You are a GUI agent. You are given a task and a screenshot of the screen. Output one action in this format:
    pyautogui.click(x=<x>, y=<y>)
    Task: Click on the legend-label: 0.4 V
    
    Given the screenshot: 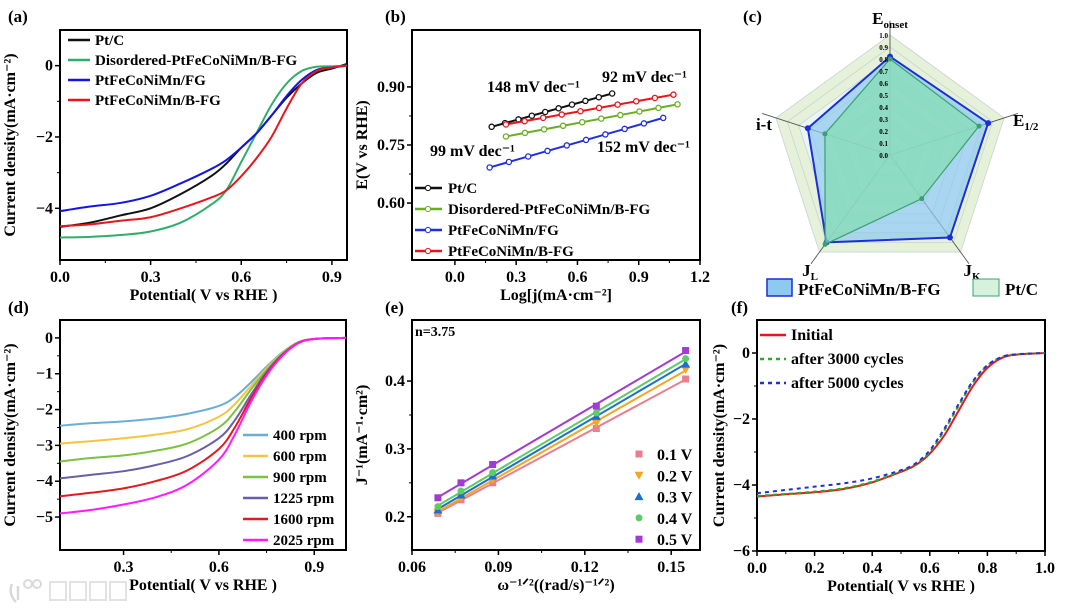 What is the action you would take?
    pyautogui.click(x=675, y=519)
    